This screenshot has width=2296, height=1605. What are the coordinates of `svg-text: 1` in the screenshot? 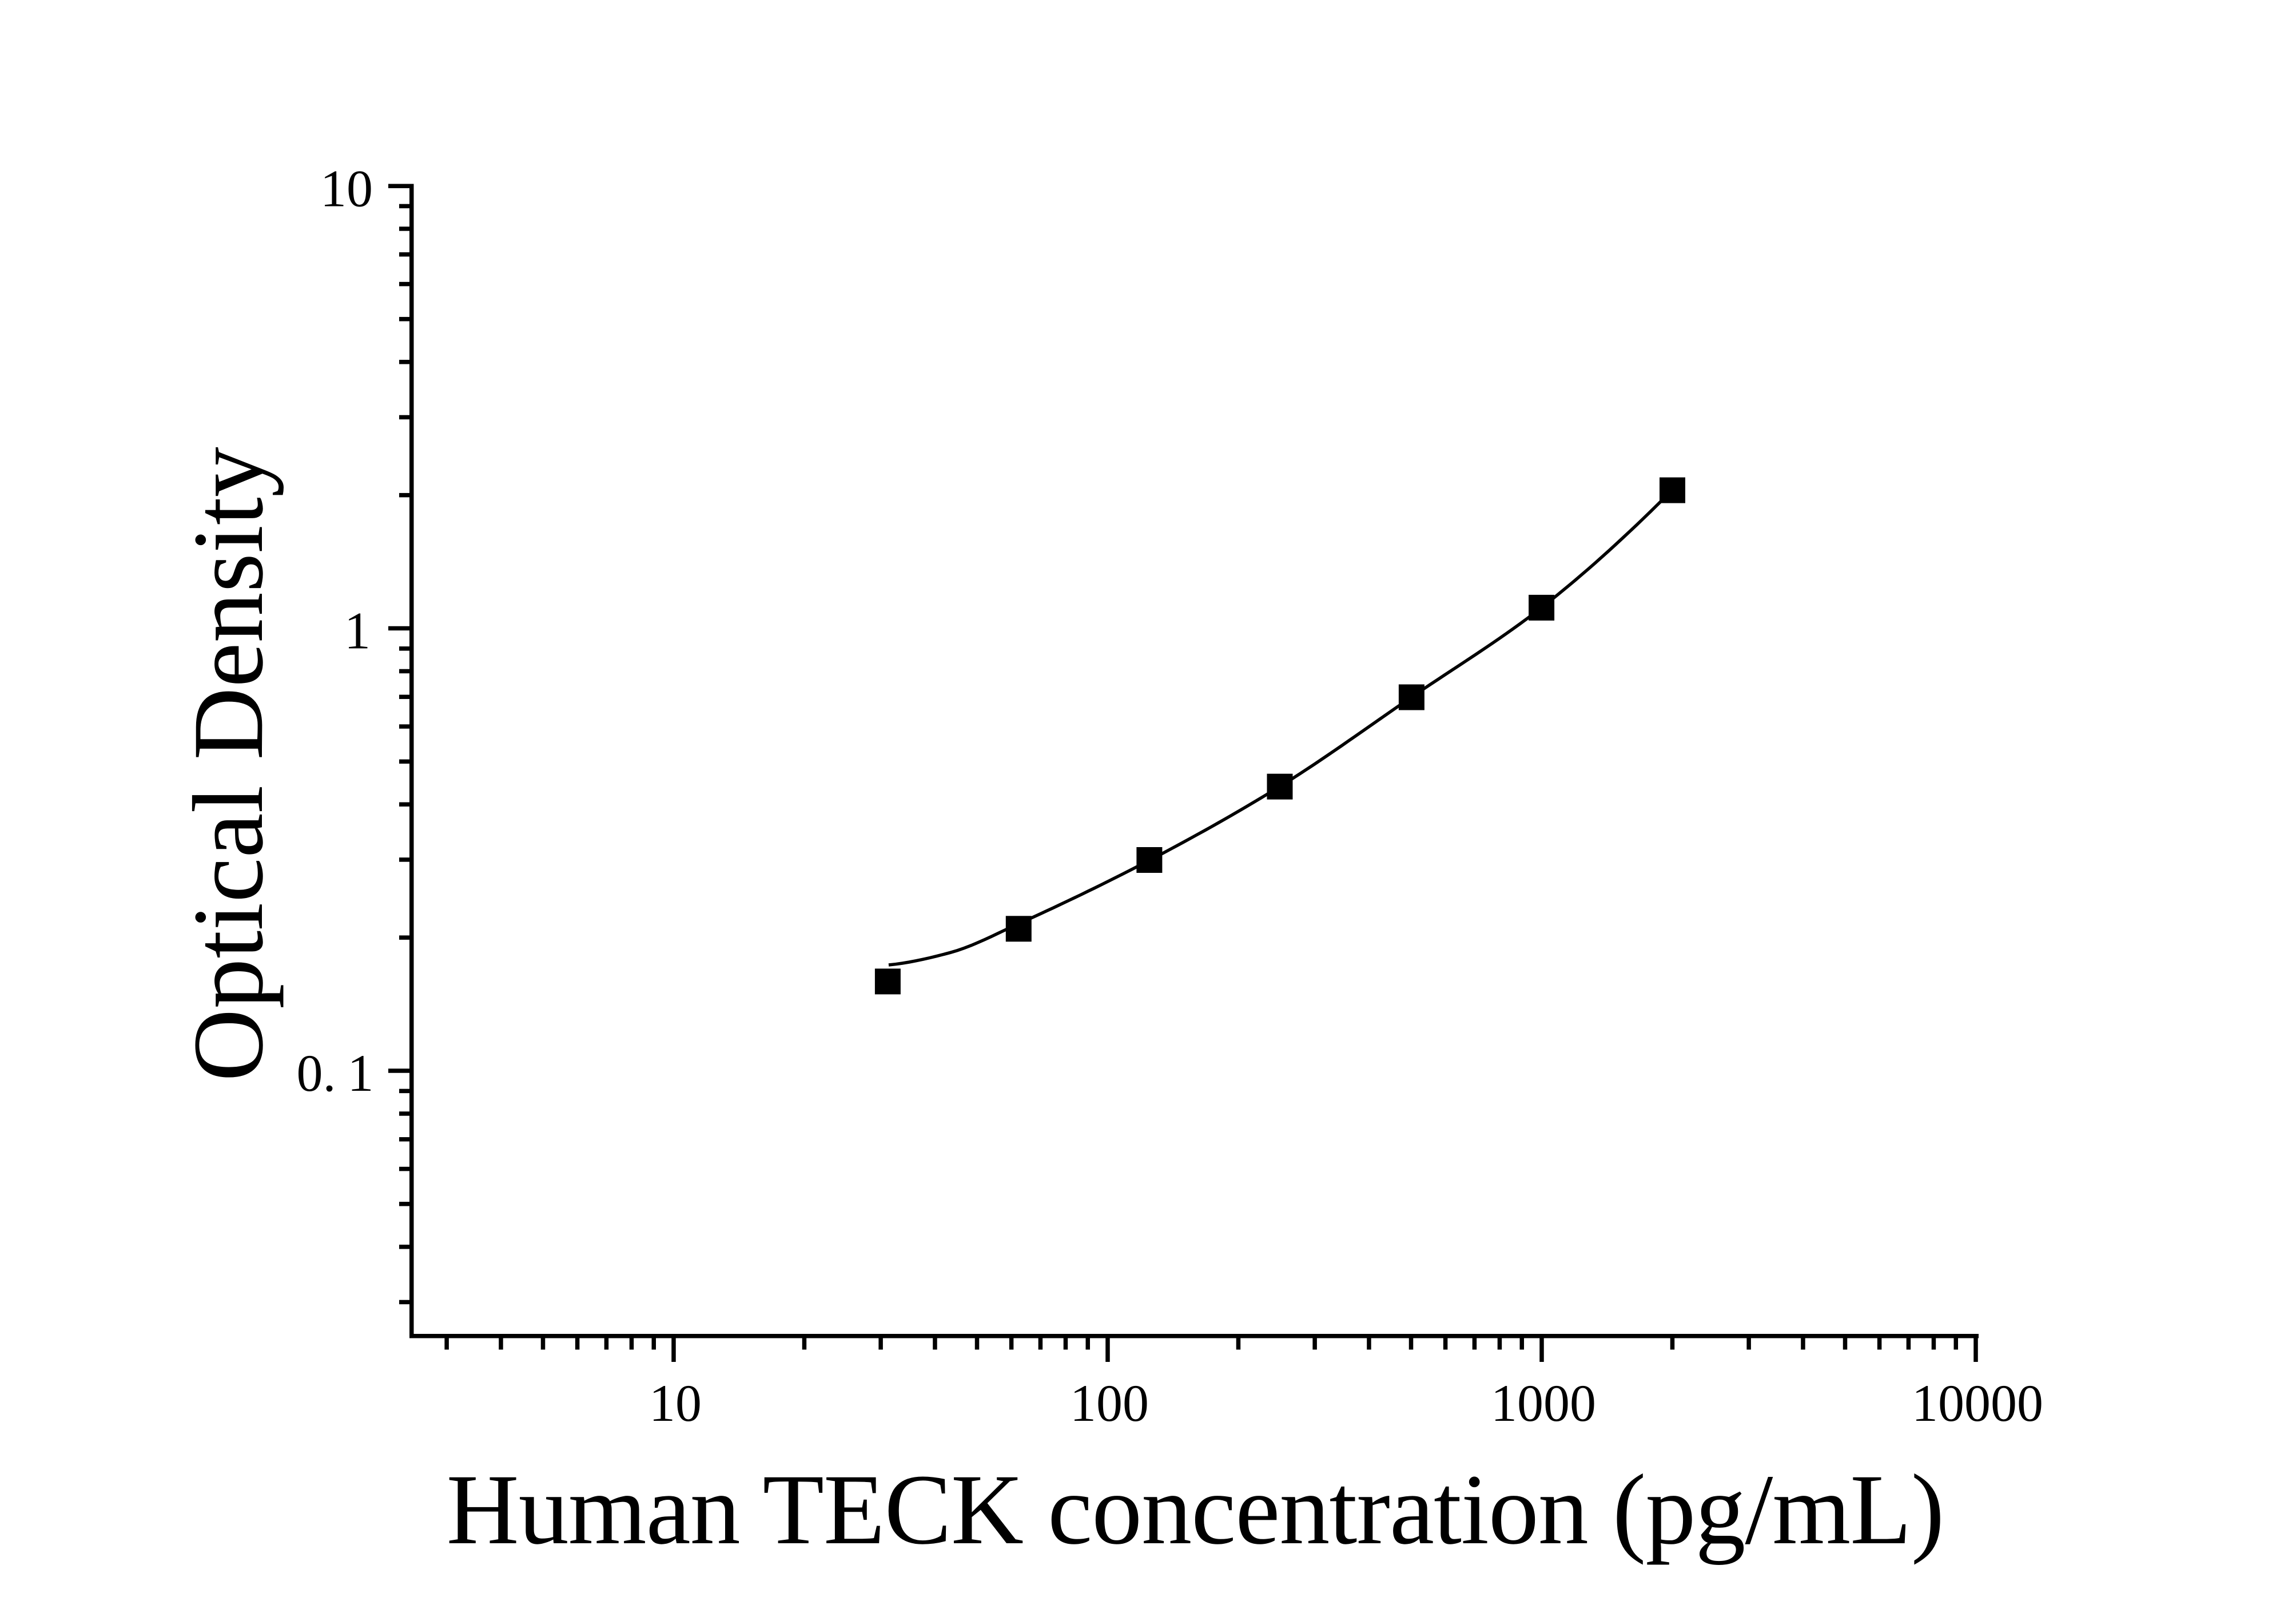 It's located at (357, 631).